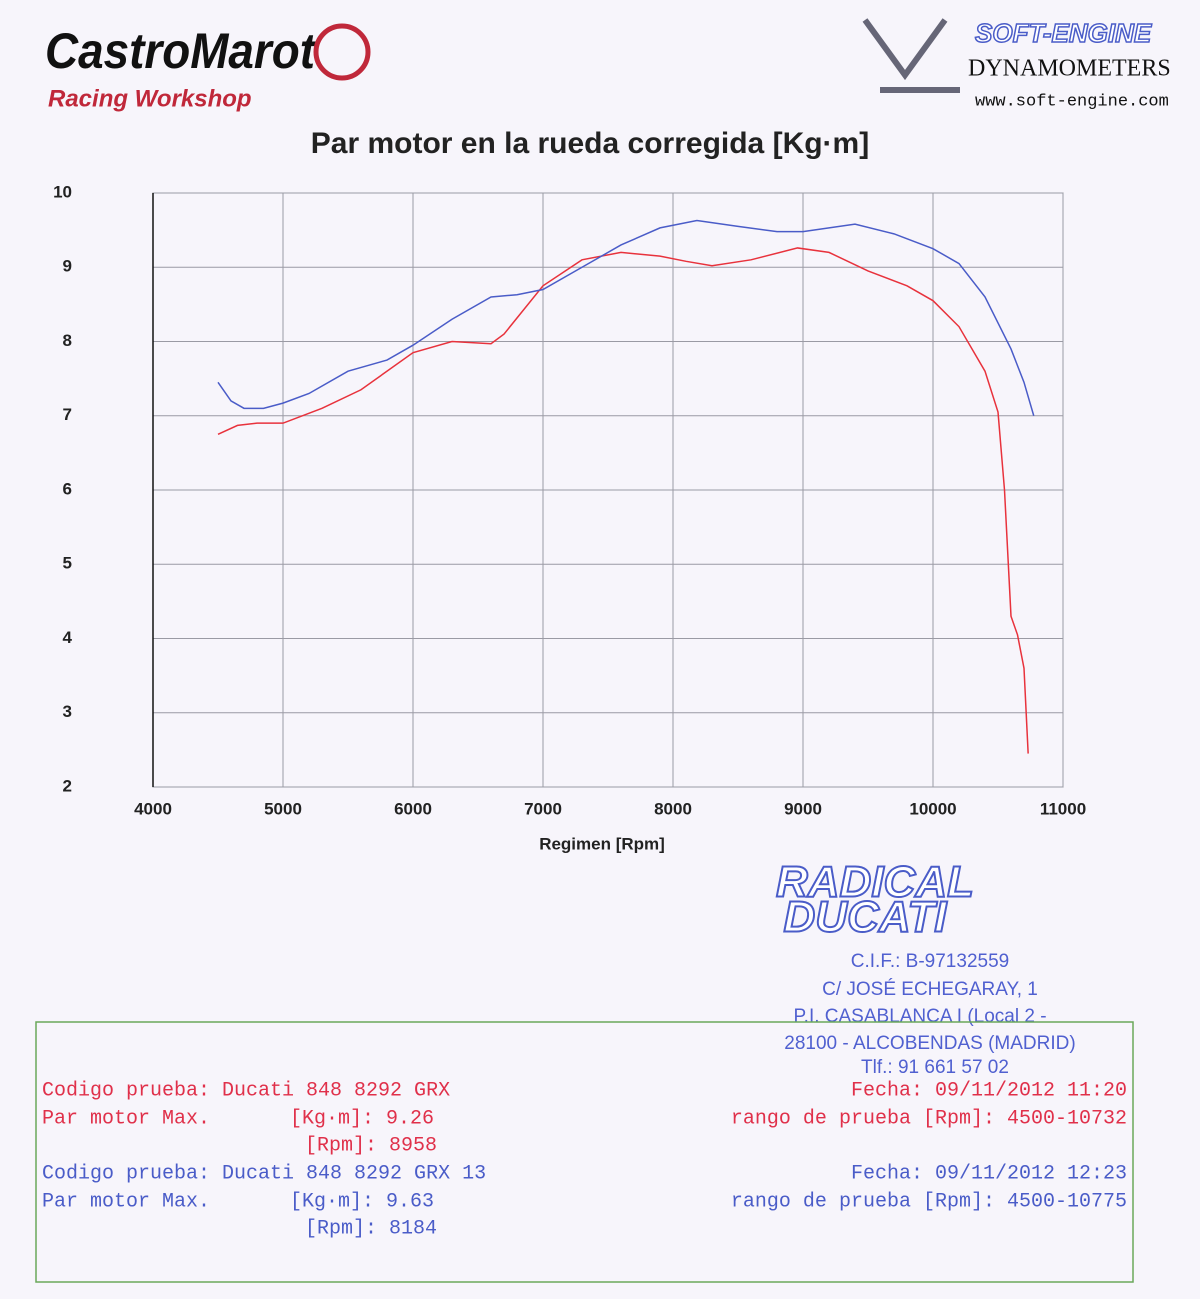 This screenshot has height=1299, width=1200. I want to click on info-code: Codigo prueba: Ducati 848 8292 GRX, so click(246, 1090).